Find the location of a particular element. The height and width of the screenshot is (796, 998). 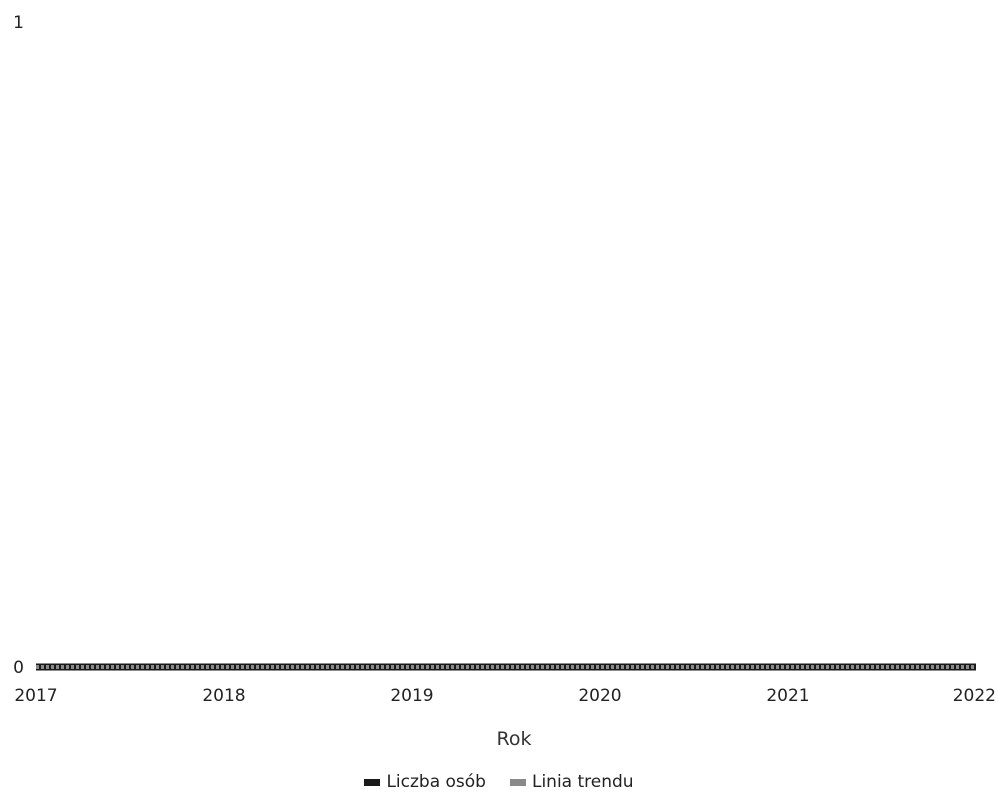

legend: Liczba osób Linia trendu is located at coordinates (499, 782).